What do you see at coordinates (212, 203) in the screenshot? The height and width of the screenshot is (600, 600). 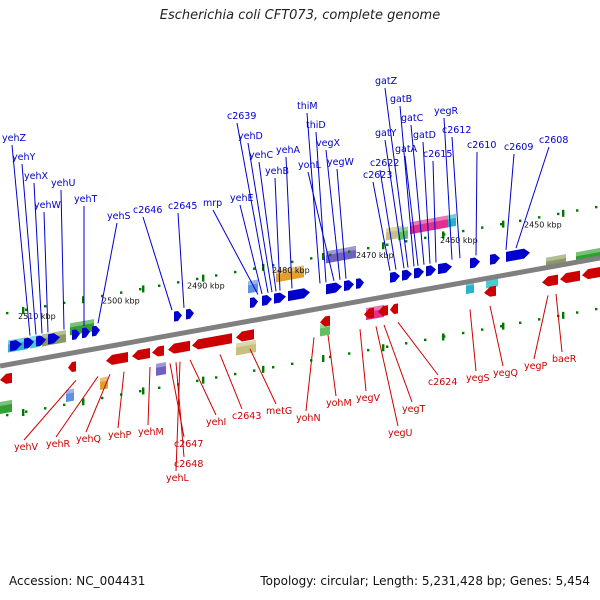 I see `forward-gene-label: mrp` at bounding box center [212, 203].